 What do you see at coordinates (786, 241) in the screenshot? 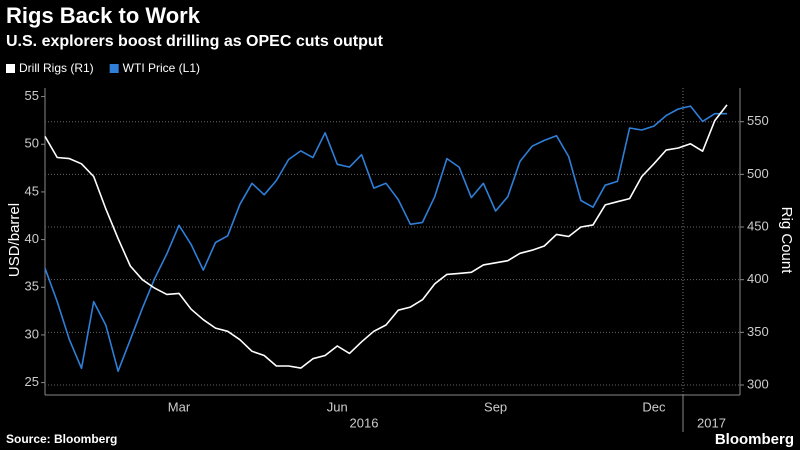
I see `y2-axis-label: Rig Count` at bounding box center [786, 241].